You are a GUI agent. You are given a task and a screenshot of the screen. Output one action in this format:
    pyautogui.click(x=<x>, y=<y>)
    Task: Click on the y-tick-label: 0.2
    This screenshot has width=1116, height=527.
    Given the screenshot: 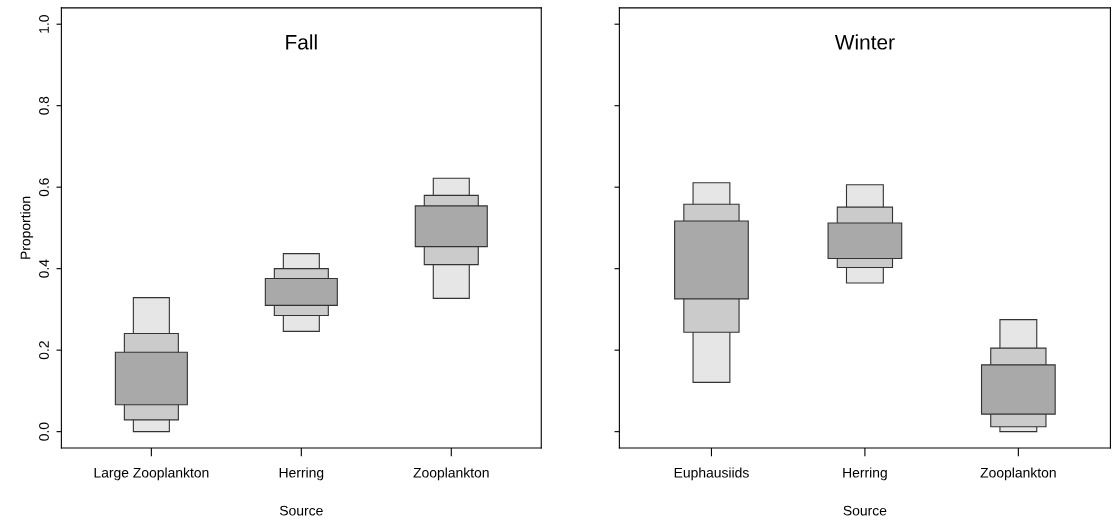 What is the action you would take?
    pyautogui.click(x=44, y=350)
    